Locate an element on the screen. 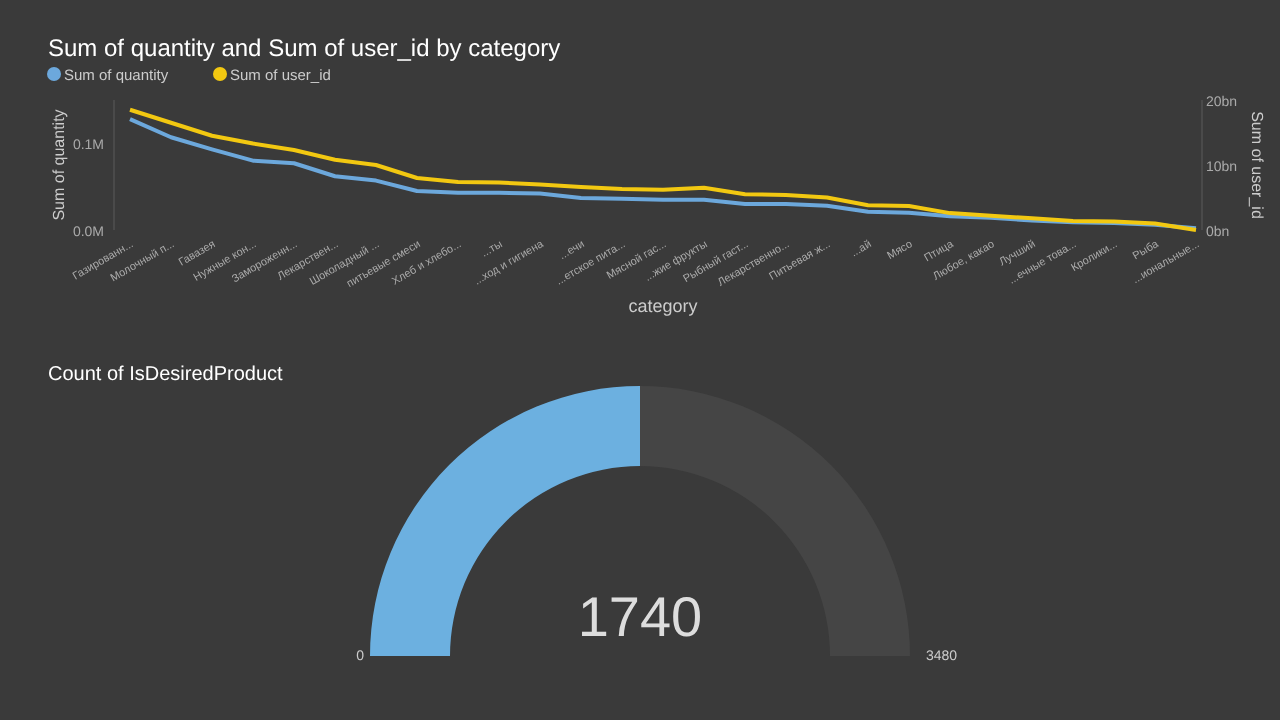 The width and height of the screenshot is (1280, 720). y2-axis-title: Sum of user_id is located at coordinates (1257, 165).